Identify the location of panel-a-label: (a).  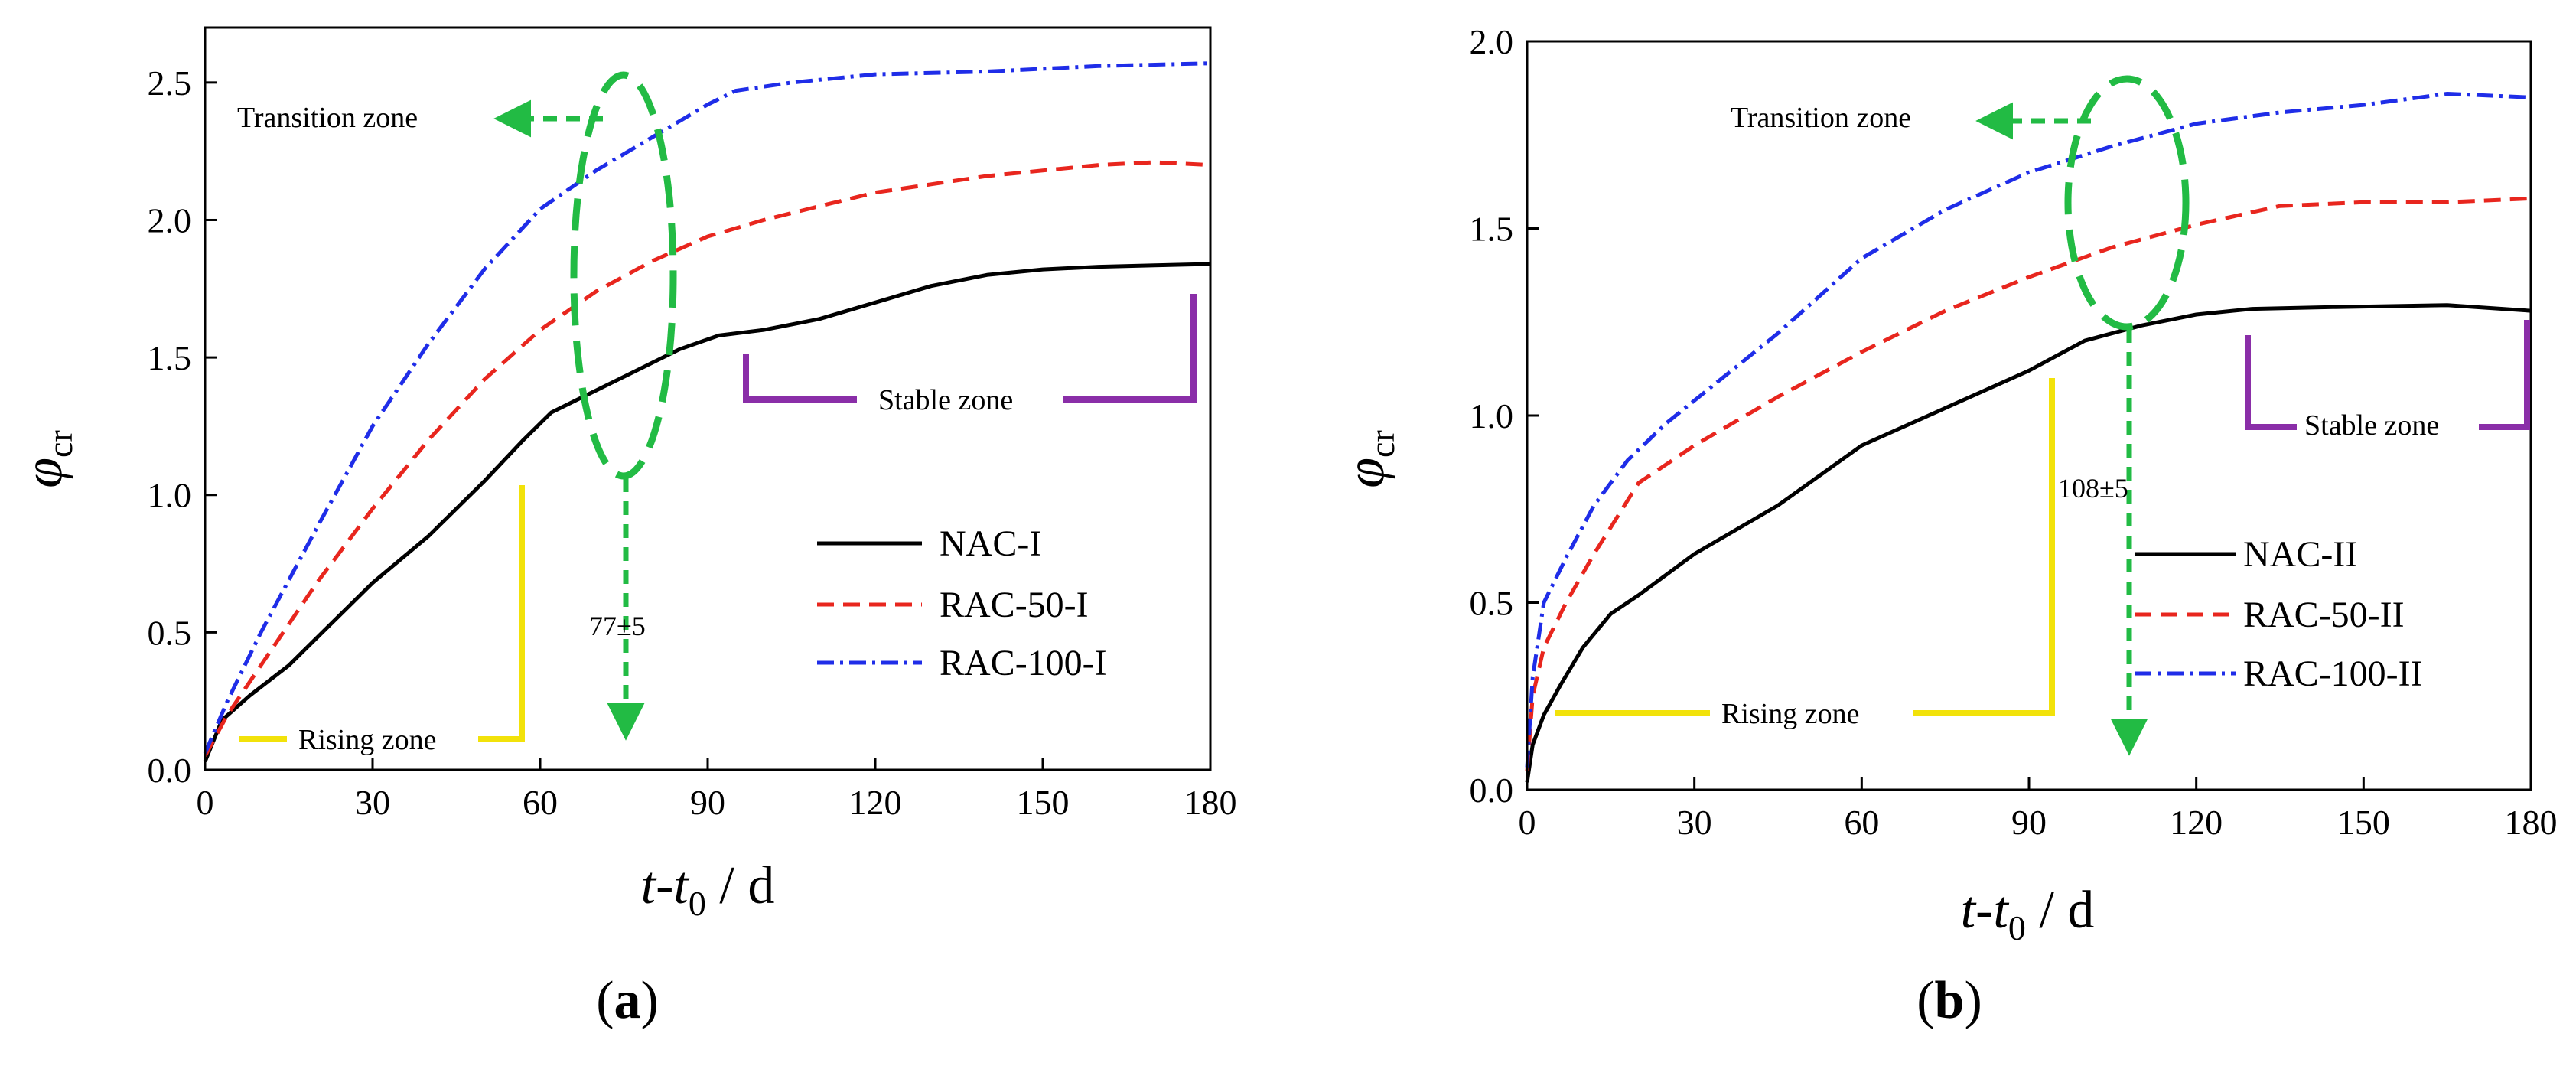
(627, 1001).